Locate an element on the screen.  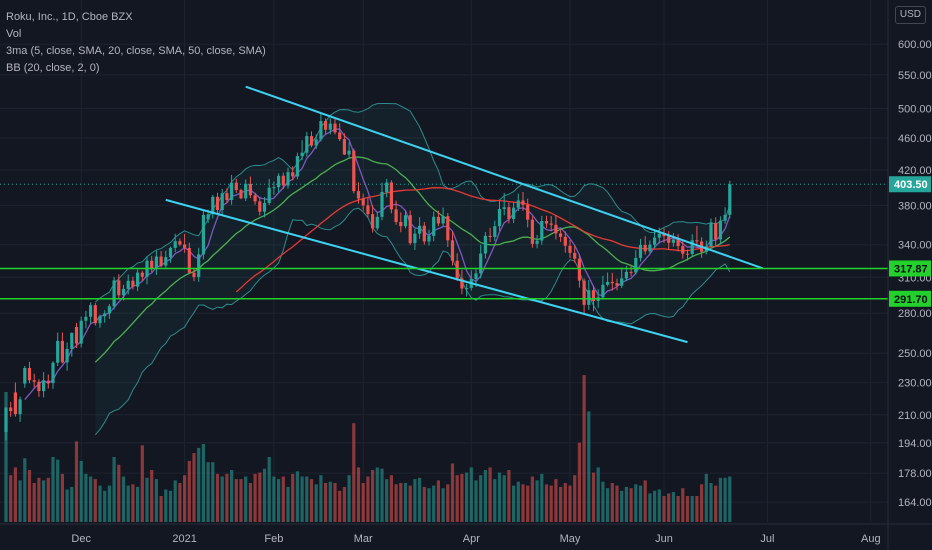
level-price-label: 291.70 is located at coordinates (911, 300).